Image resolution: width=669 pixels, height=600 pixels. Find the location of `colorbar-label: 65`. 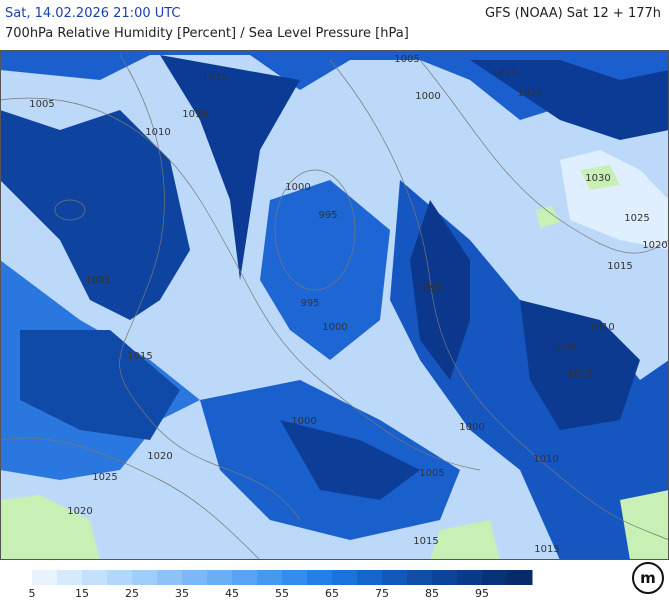

colorbar-label: 65 is located at coordinates (332, 593).